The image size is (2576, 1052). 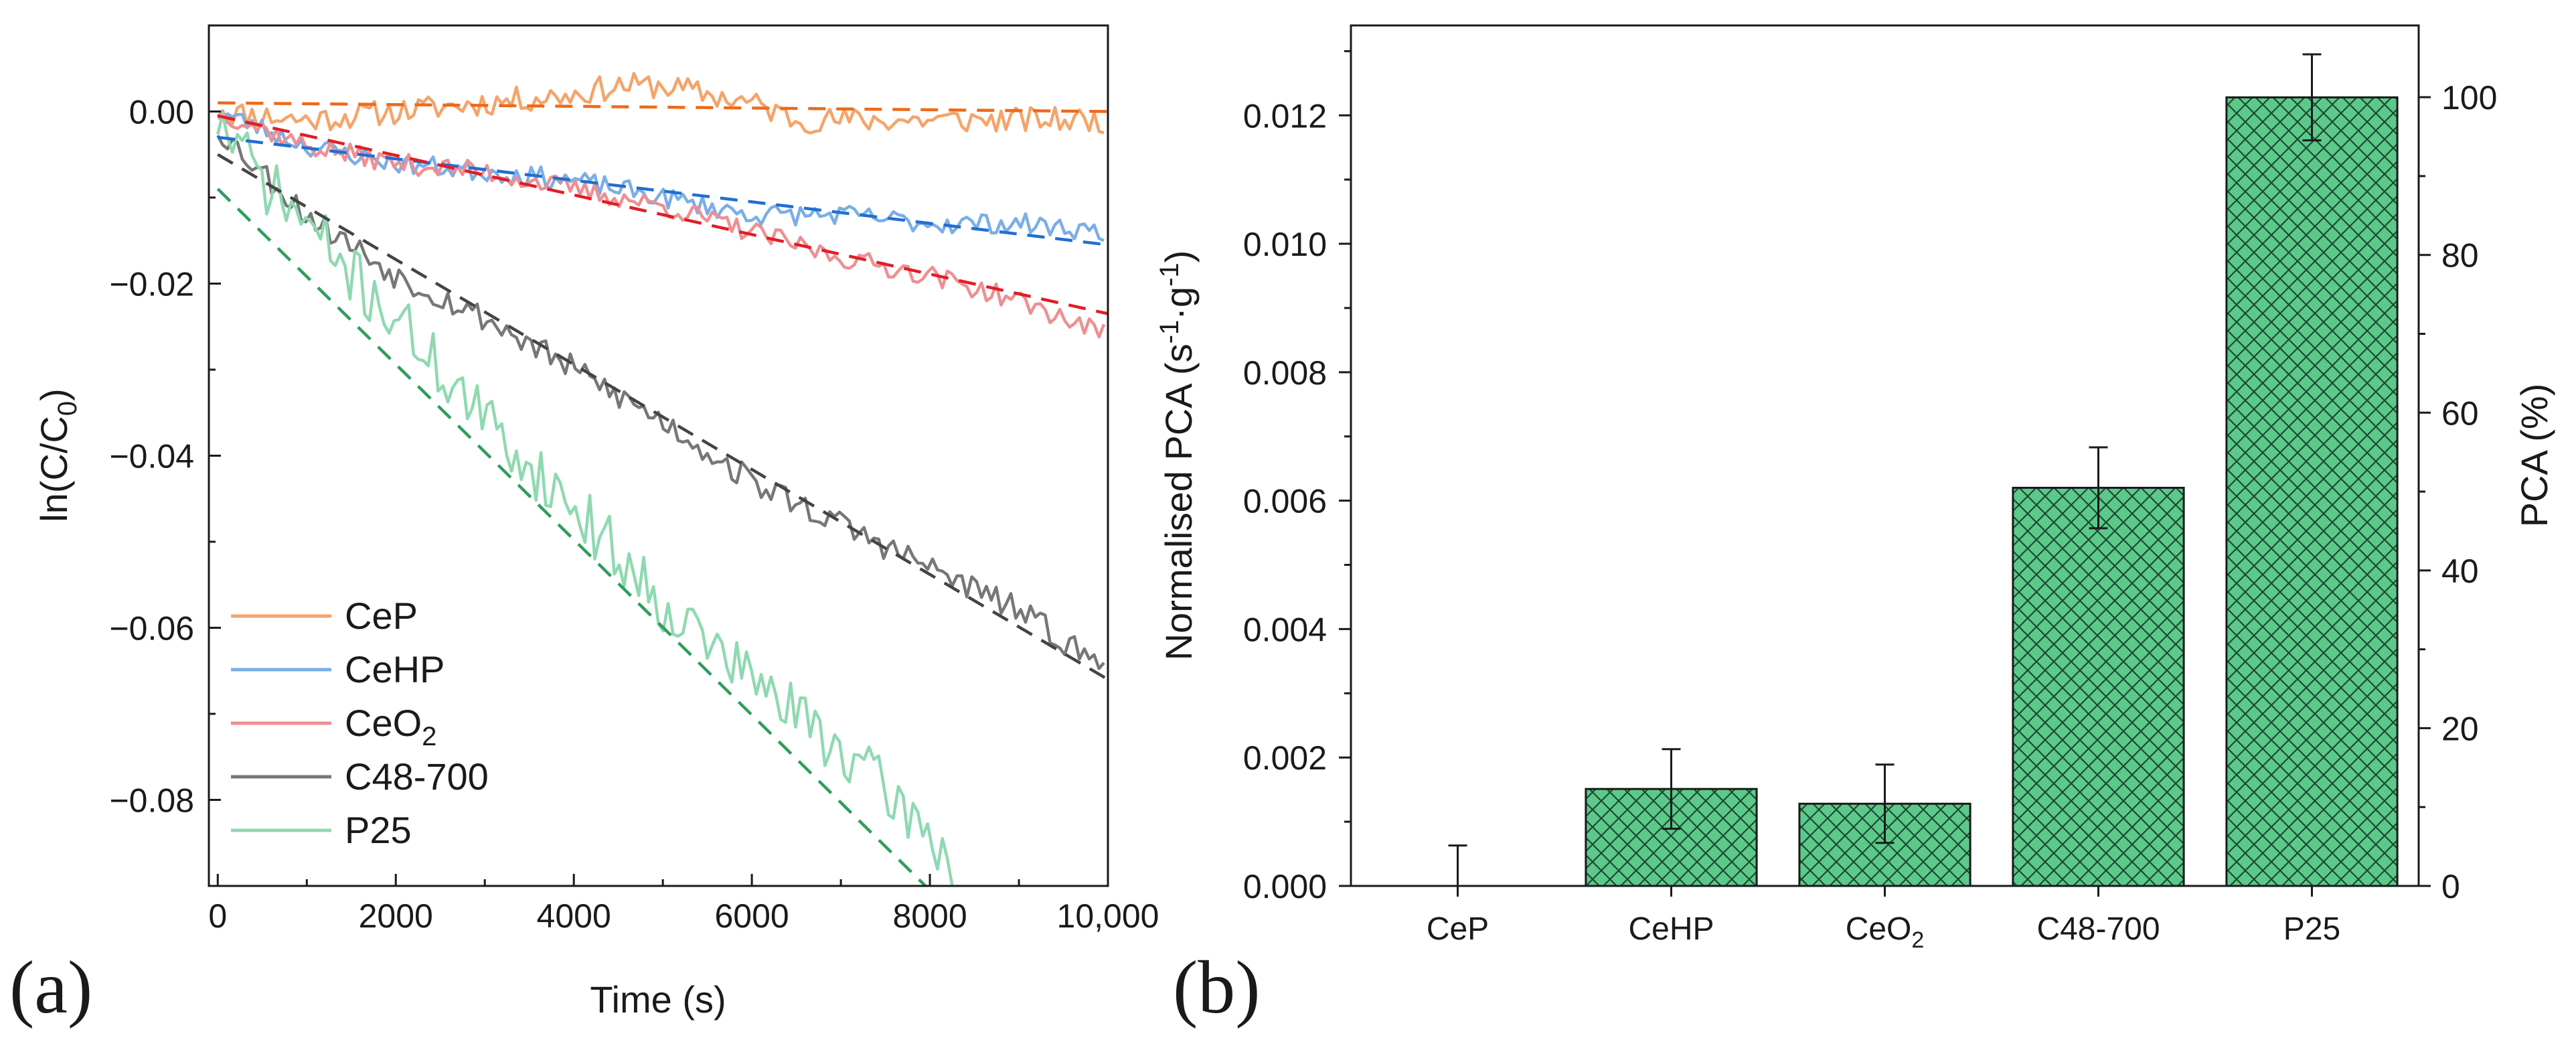 What do you see at coordinates (382, 616) in the screenshot?
I see `legend-label-cep: CeP` at bounding box center [382, 616].